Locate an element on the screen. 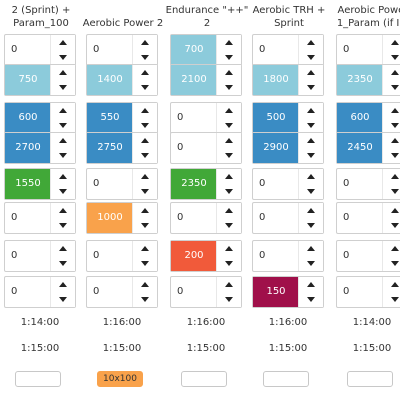  number-stepper: 2450 is located at coordinates (368, 148).